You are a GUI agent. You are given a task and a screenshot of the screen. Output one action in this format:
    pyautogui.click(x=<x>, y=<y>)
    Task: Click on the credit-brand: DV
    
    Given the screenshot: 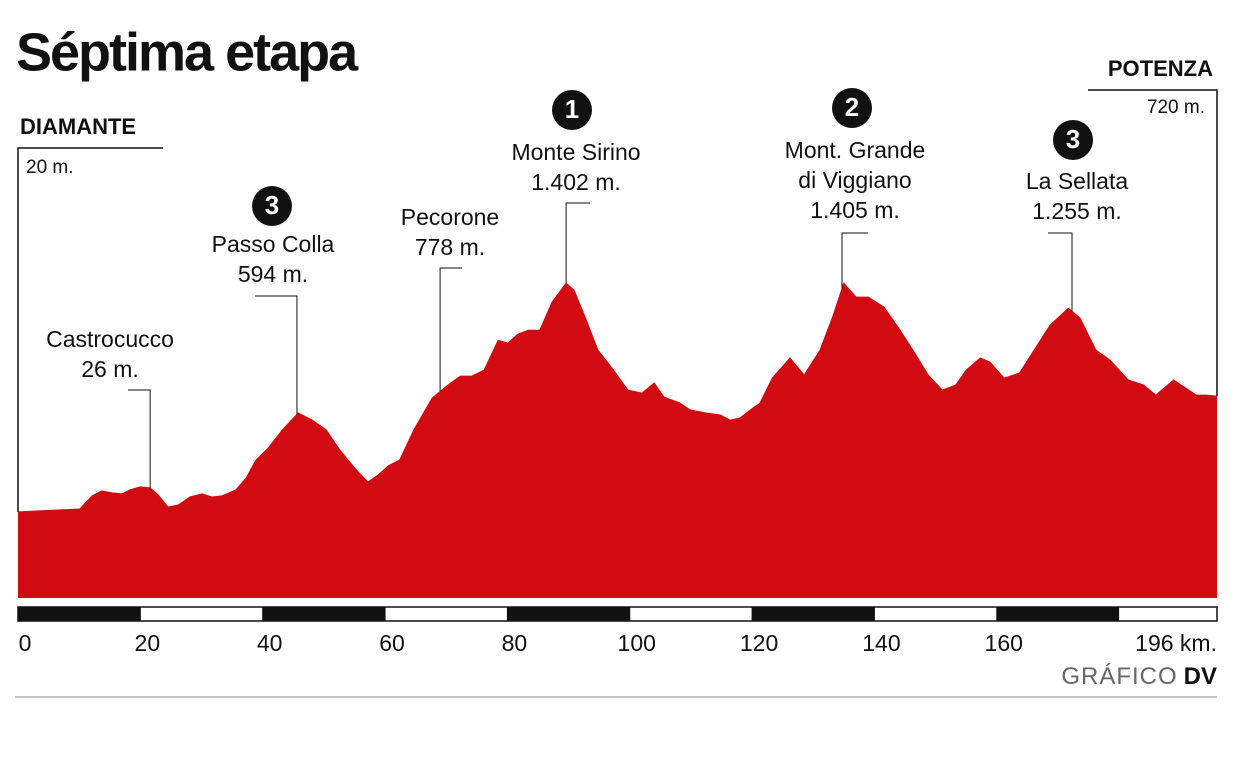 What is the action you would take?
    pyautogui.click(x=1200, y=676)
    